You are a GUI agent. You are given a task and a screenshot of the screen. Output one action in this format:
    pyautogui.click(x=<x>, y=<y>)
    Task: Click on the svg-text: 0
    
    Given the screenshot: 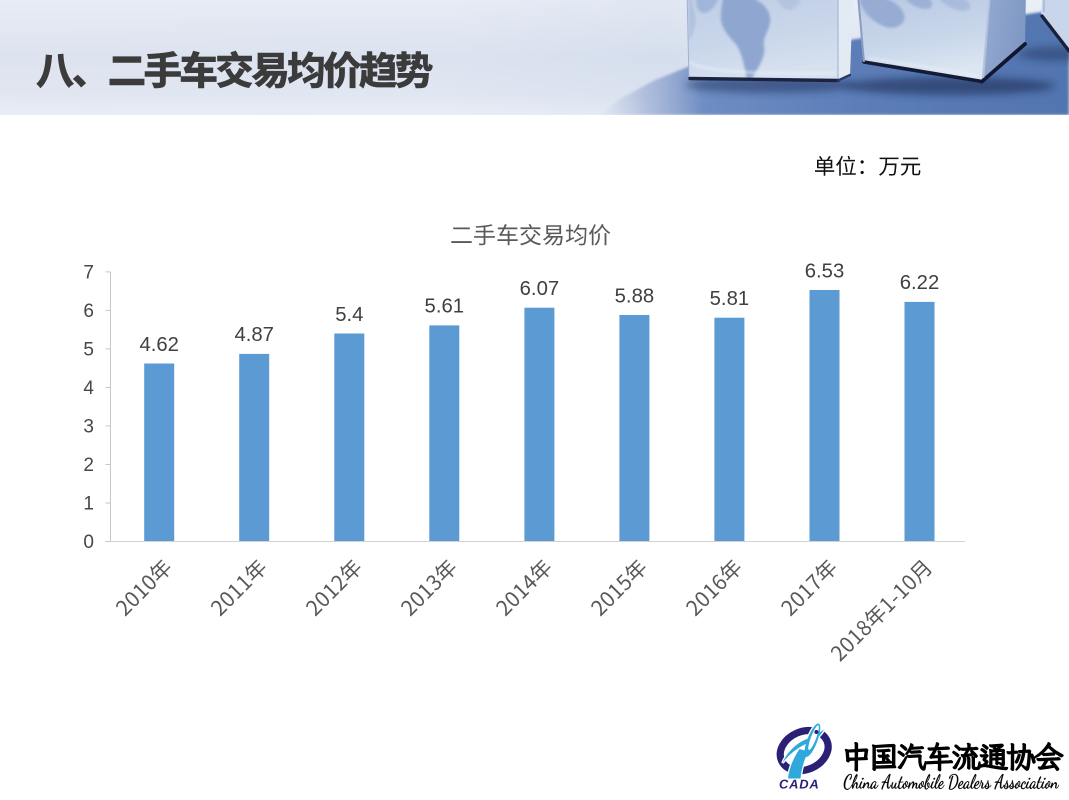 What is the action you would take?
    pyautogui.click(x=88, y=542)
    